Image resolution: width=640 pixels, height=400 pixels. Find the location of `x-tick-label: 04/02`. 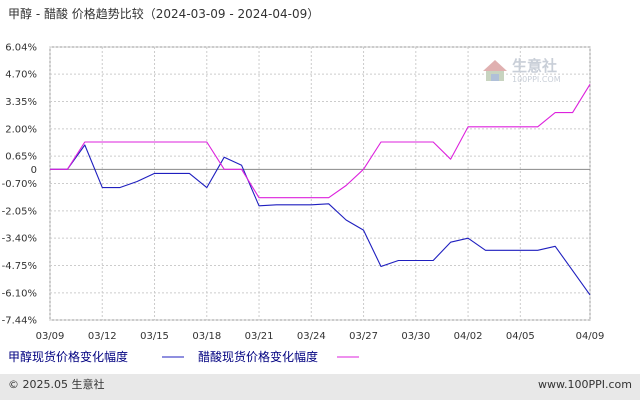

x-tick-label: 04/02 is located at coordinates (468, 336).